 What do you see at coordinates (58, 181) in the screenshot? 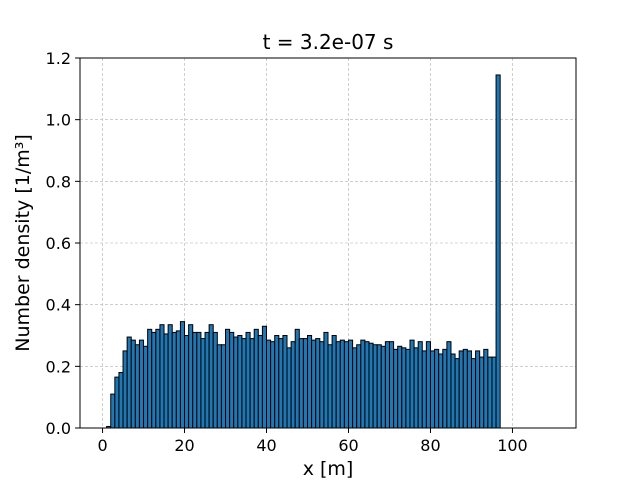
I see `y-tick-label-4: 0.8` at bounding box center [58, 181].